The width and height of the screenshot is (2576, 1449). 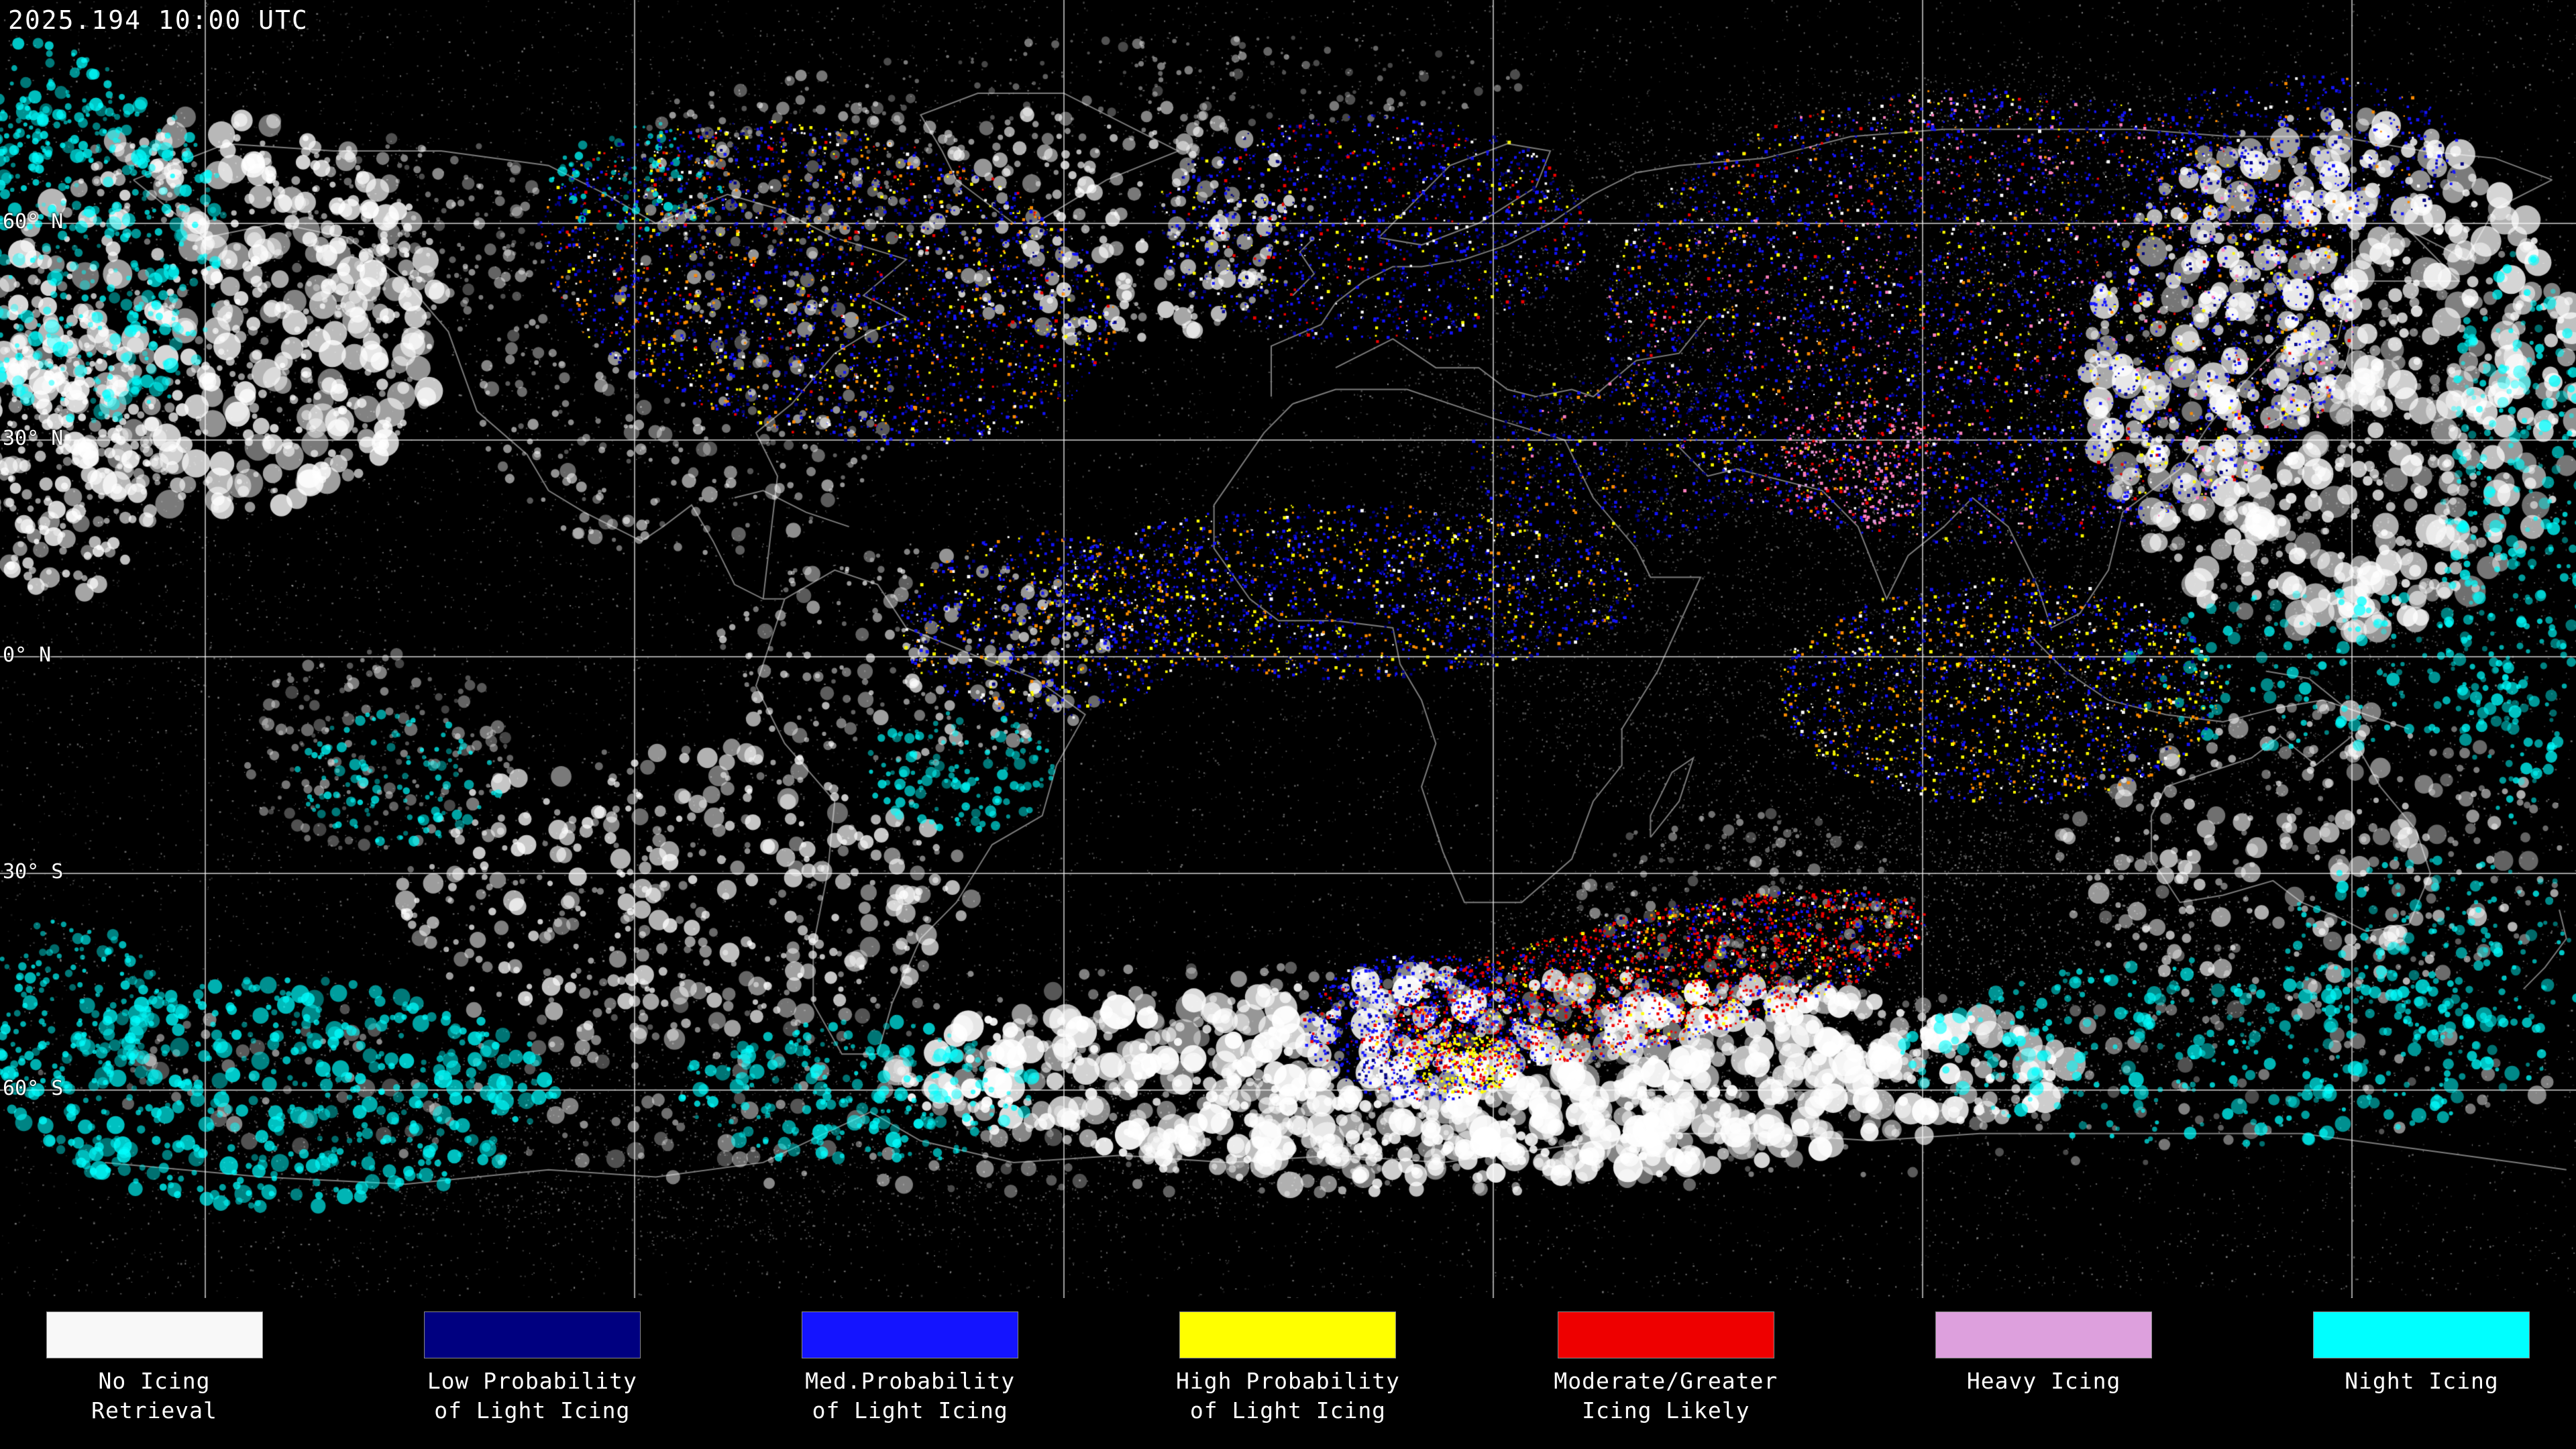 I want to click on lat-label-30s: 30° S, so click(x=33, y=871).